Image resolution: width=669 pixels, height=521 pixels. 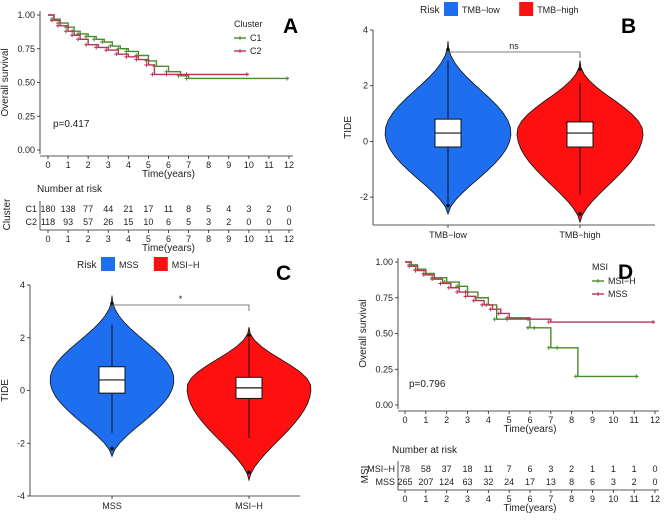 What do you see at coordinates (148, 209) in the screenshot?
I see `risk-count: 17` at bounding box center [148, 209].